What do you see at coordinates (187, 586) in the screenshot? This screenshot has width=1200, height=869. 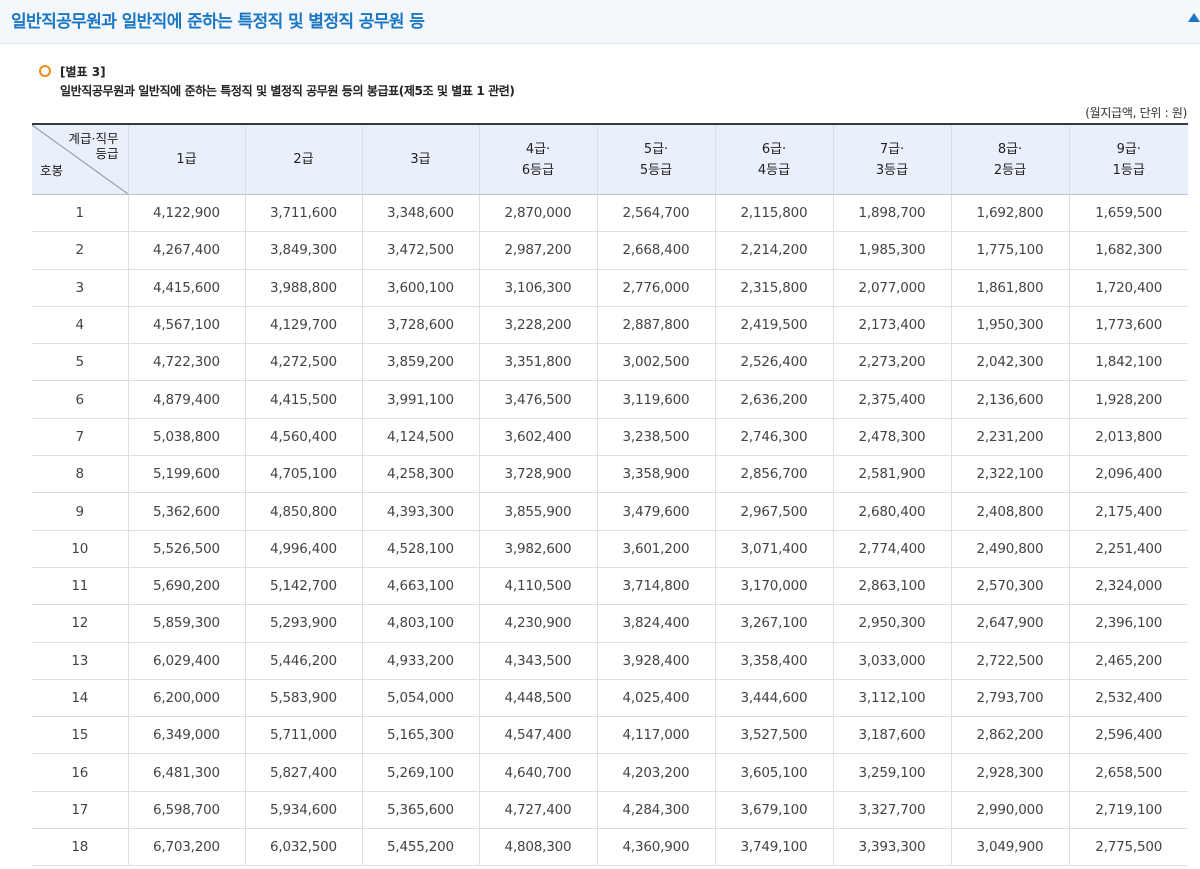 I see `salary-cell: 5,690,200` at bounding box center [187, 586].